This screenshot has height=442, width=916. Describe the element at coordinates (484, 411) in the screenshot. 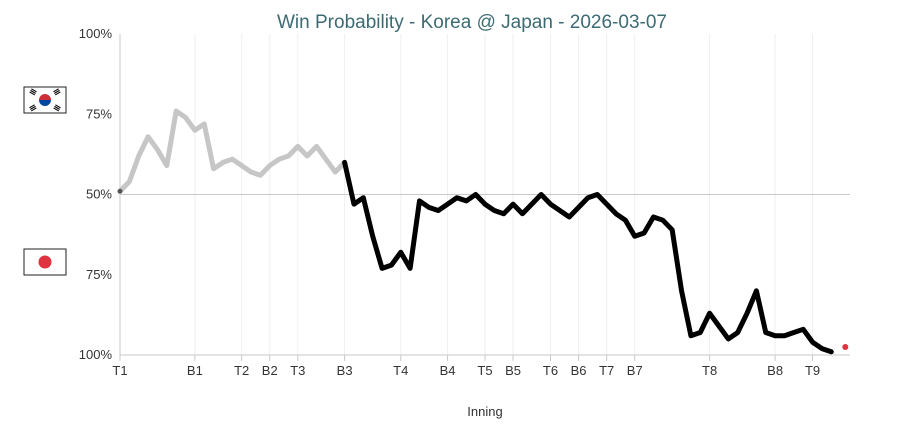

I see `x-axis-title: Inning` at that location.